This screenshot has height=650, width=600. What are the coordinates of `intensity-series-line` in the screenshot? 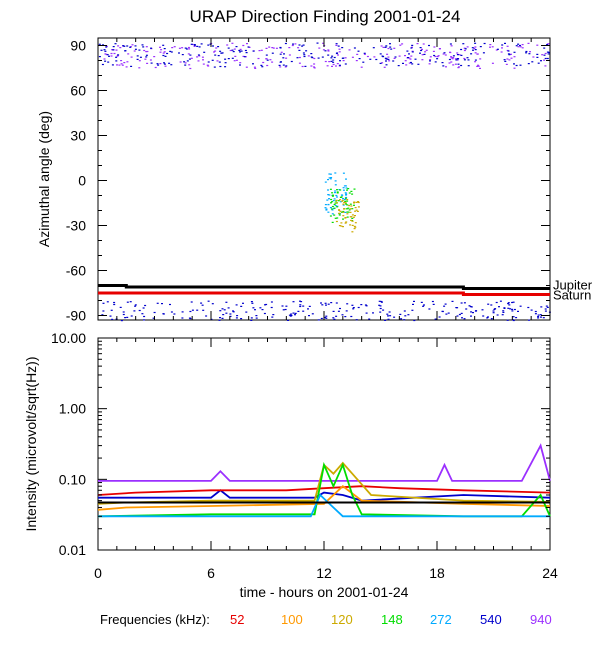 It's located at (324, 490).